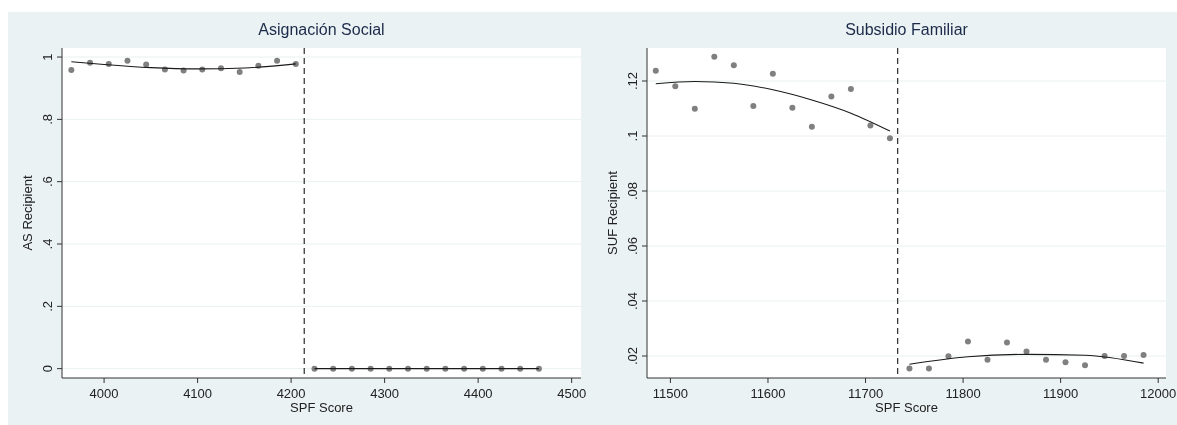  I want to click on line-series, so click(773, 106).